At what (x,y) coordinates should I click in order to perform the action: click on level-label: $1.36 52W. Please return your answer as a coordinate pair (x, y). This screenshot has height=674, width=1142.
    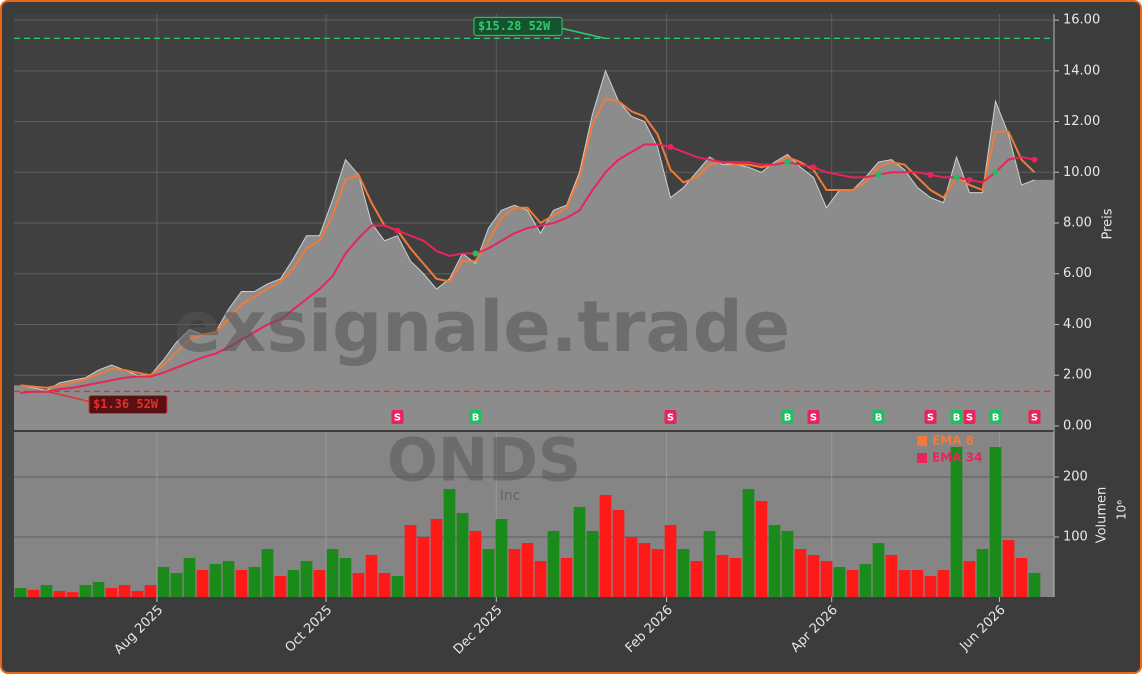
    Looking at the image, I should click on (126, 404).